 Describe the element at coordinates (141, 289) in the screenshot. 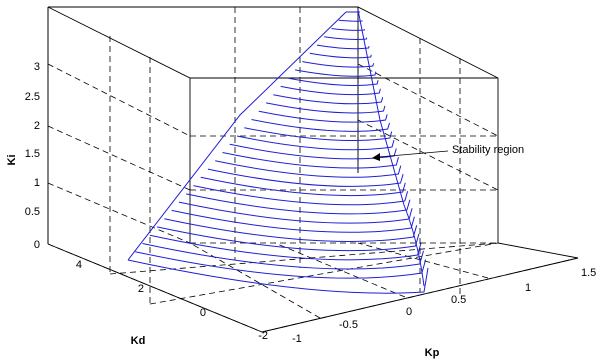

I see `kd-tick-2: 2` at that location.